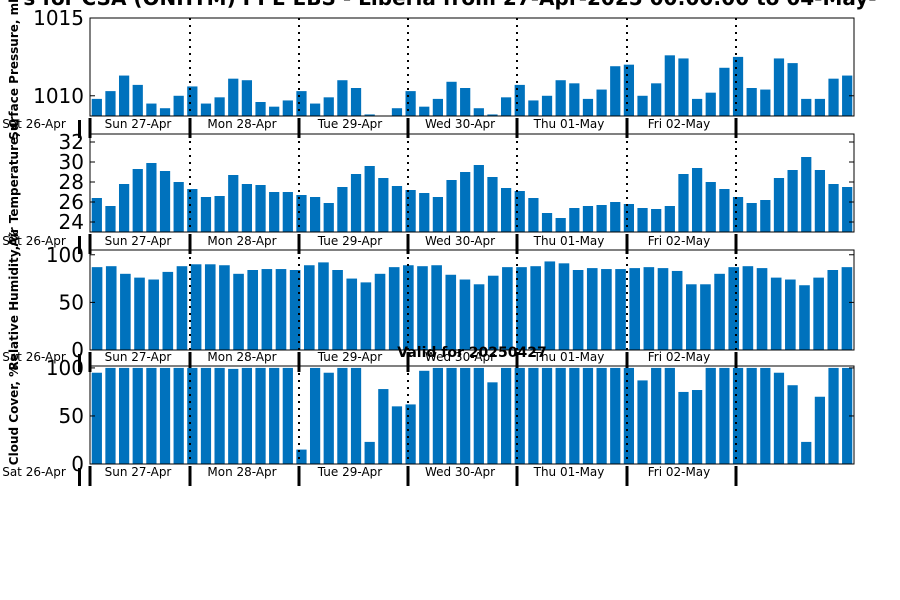 The image size is (900, 600). What do you see at coordinates (71, 202) in the screenshot?
I see `y-tick-label: 26` at bounding box center [71, 202].